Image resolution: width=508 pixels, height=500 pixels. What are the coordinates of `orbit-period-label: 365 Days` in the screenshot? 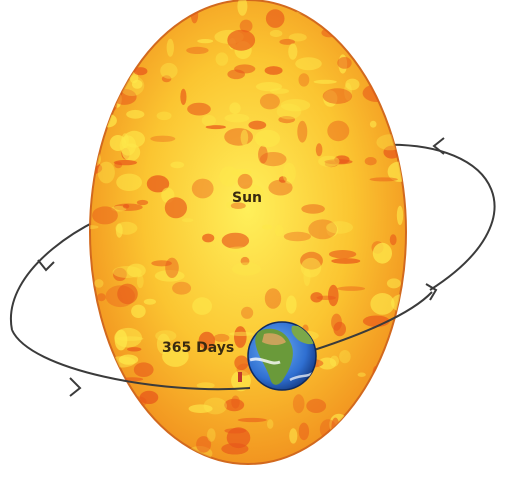 It's located at (198, 348).